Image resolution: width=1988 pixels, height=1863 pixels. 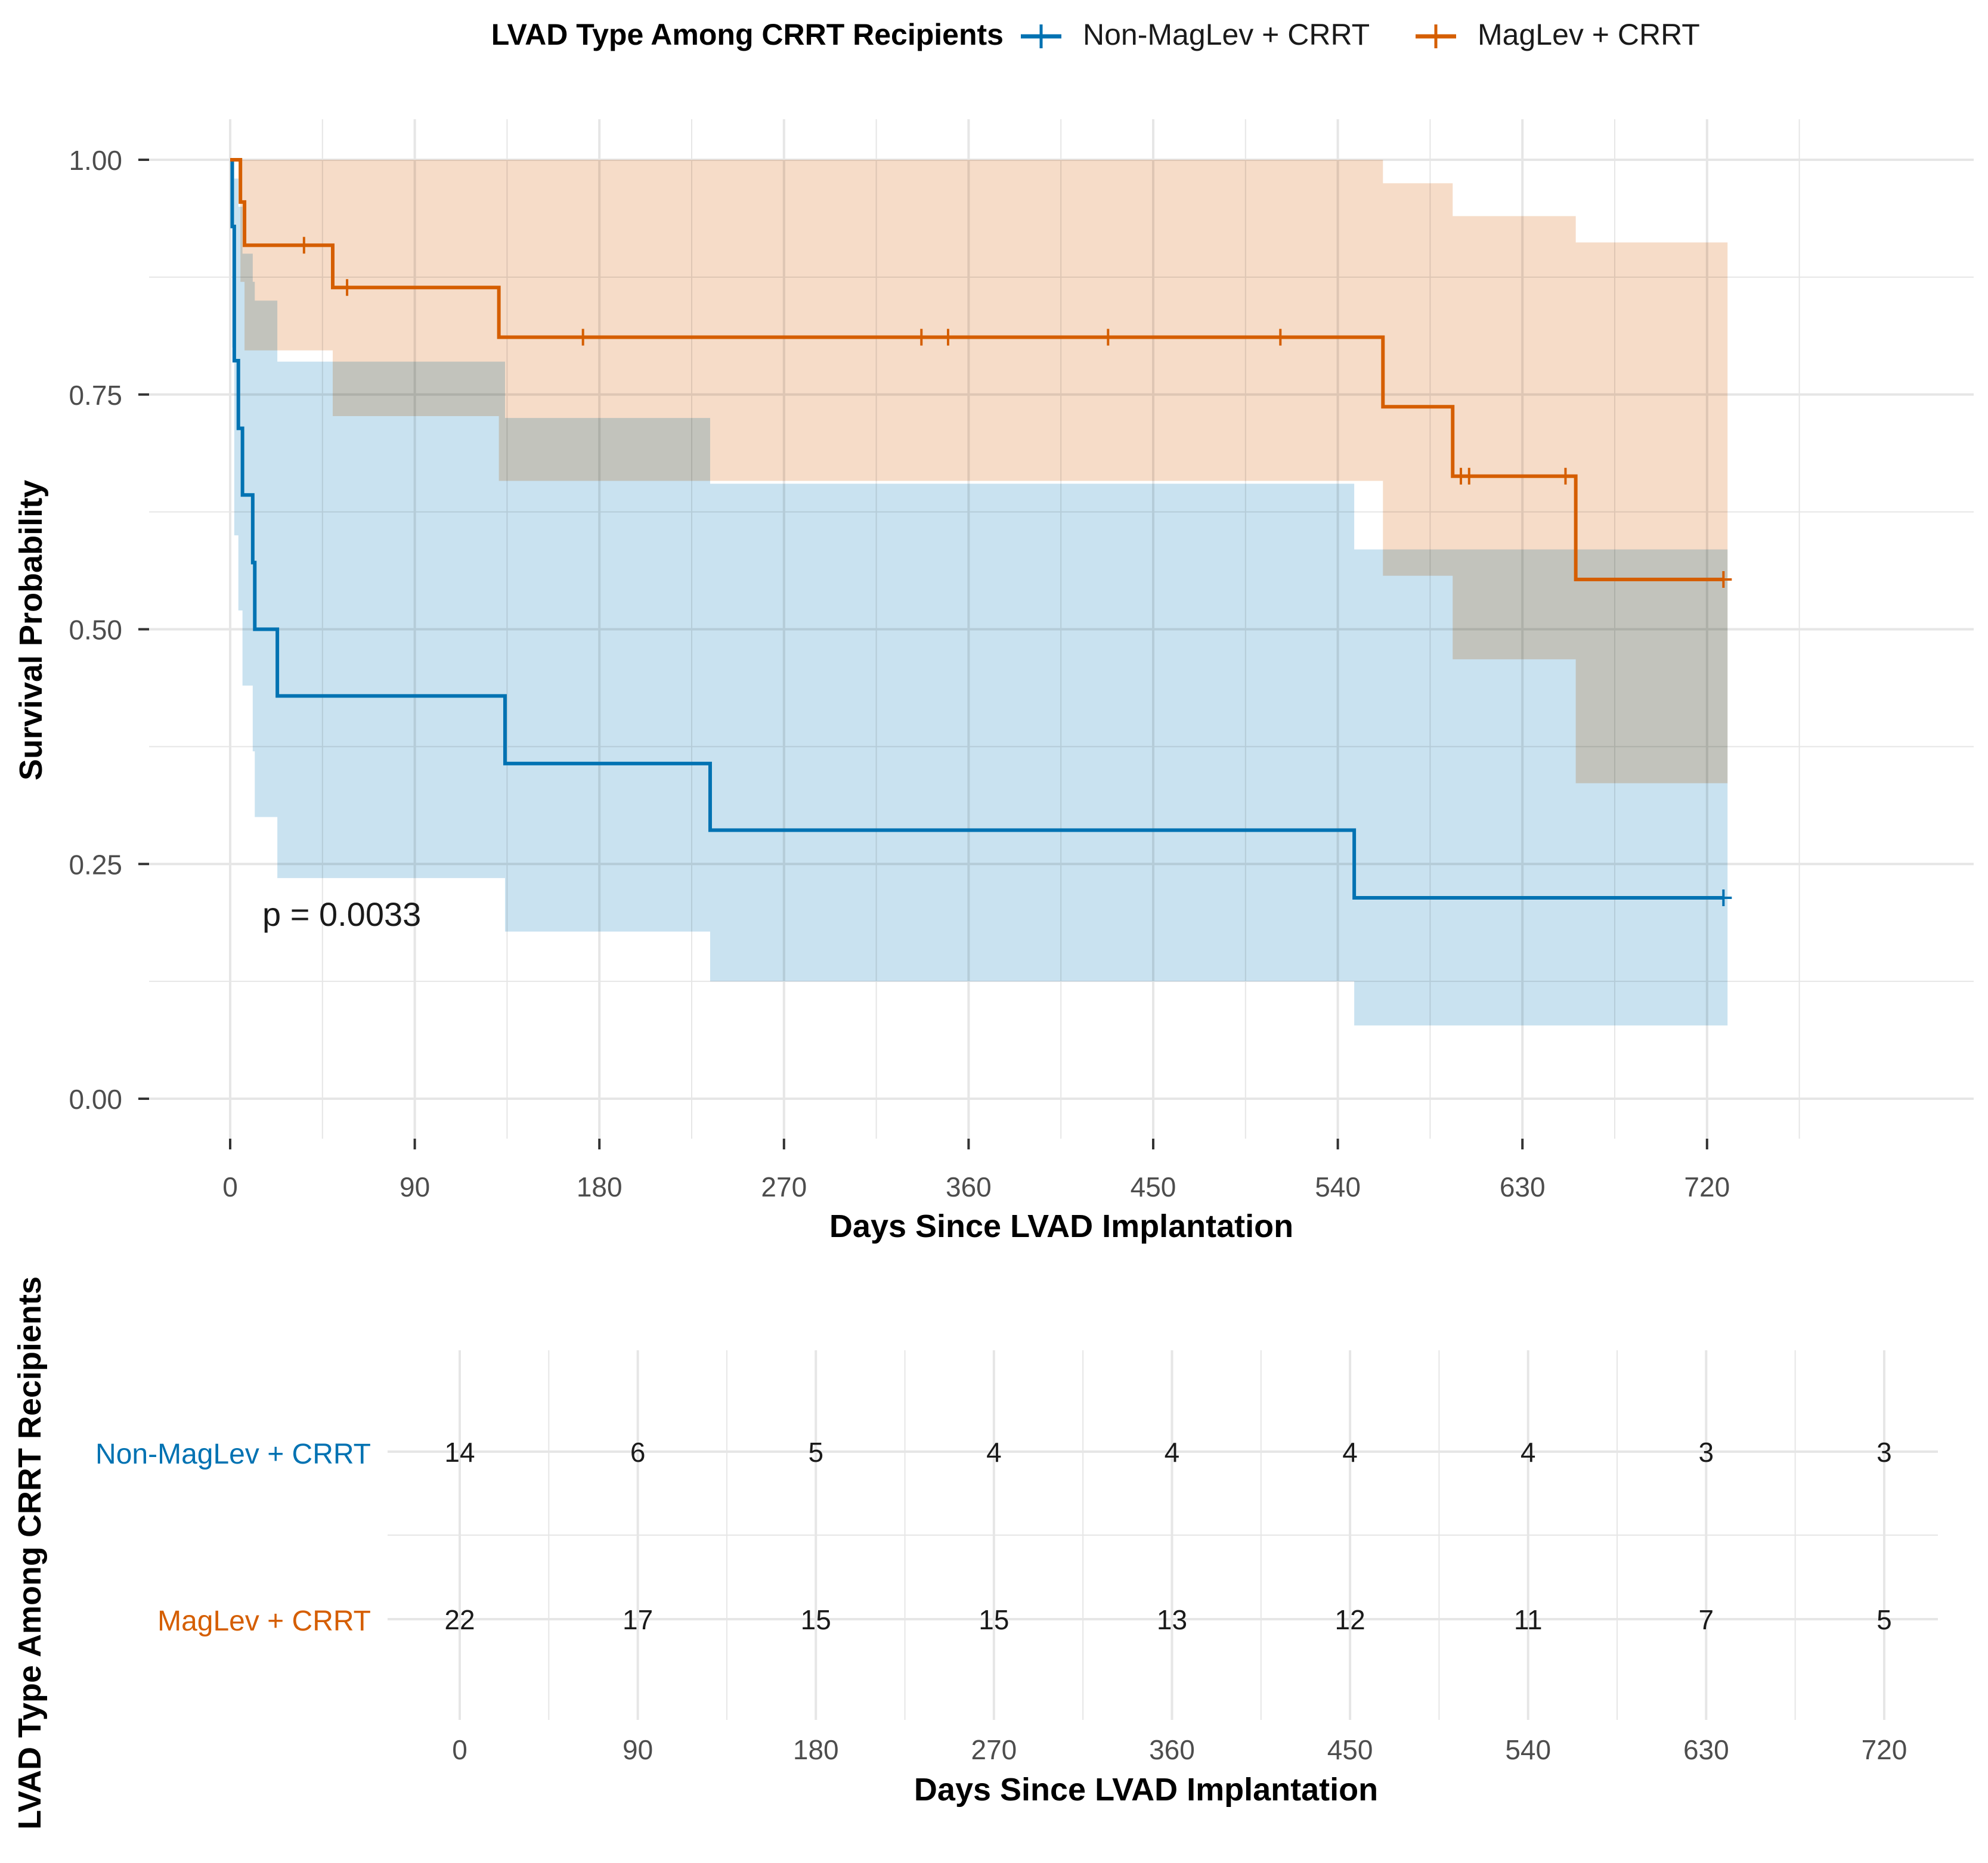 What do you see at coordinates (1226, 34) in the screenshot?
I see `legend-label-non-maglev: Non-MagLev + CRRT` at bounding box center [1226, 34].